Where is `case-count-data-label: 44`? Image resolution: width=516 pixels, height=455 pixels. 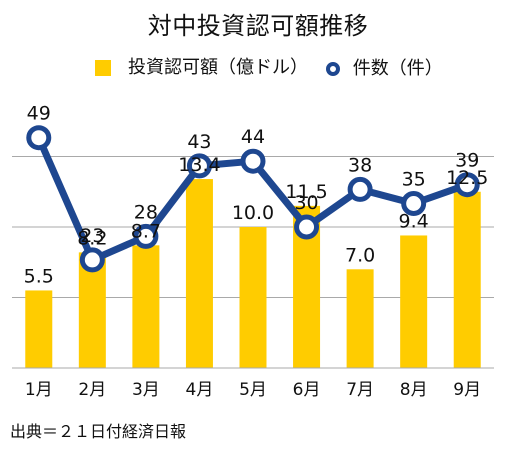 case-count-data-label: 44 is located at coordinates (253, 137).